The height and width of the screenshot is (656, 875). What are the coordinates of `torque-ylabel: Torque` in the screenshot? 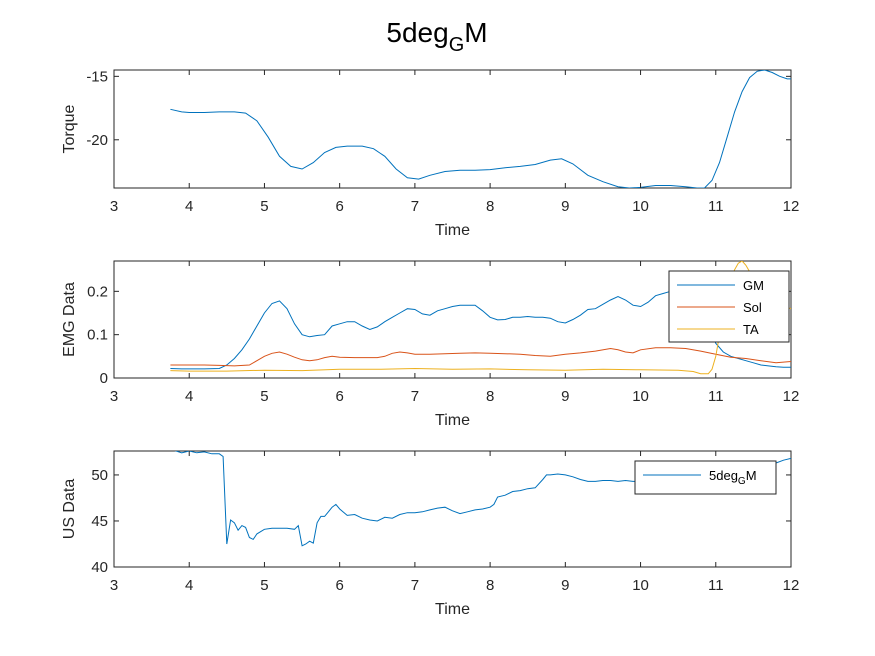 It's located at (69, 128).